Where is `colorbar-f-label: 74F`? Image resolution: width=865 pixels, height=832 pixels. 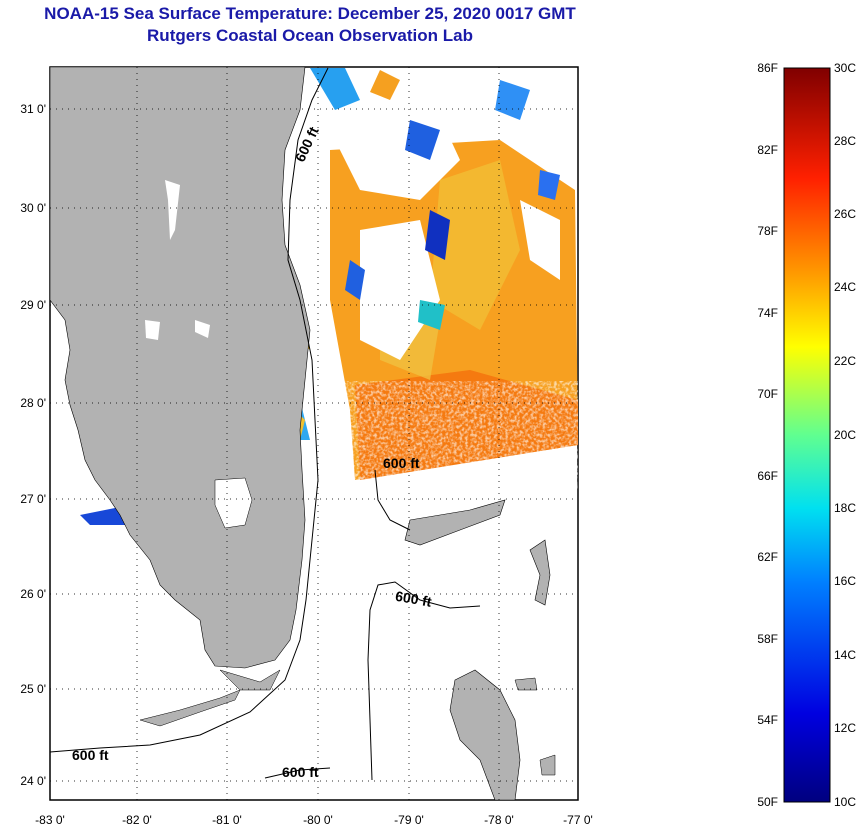
colorbar-f-label: 74F is located at coordinates (767, 313).